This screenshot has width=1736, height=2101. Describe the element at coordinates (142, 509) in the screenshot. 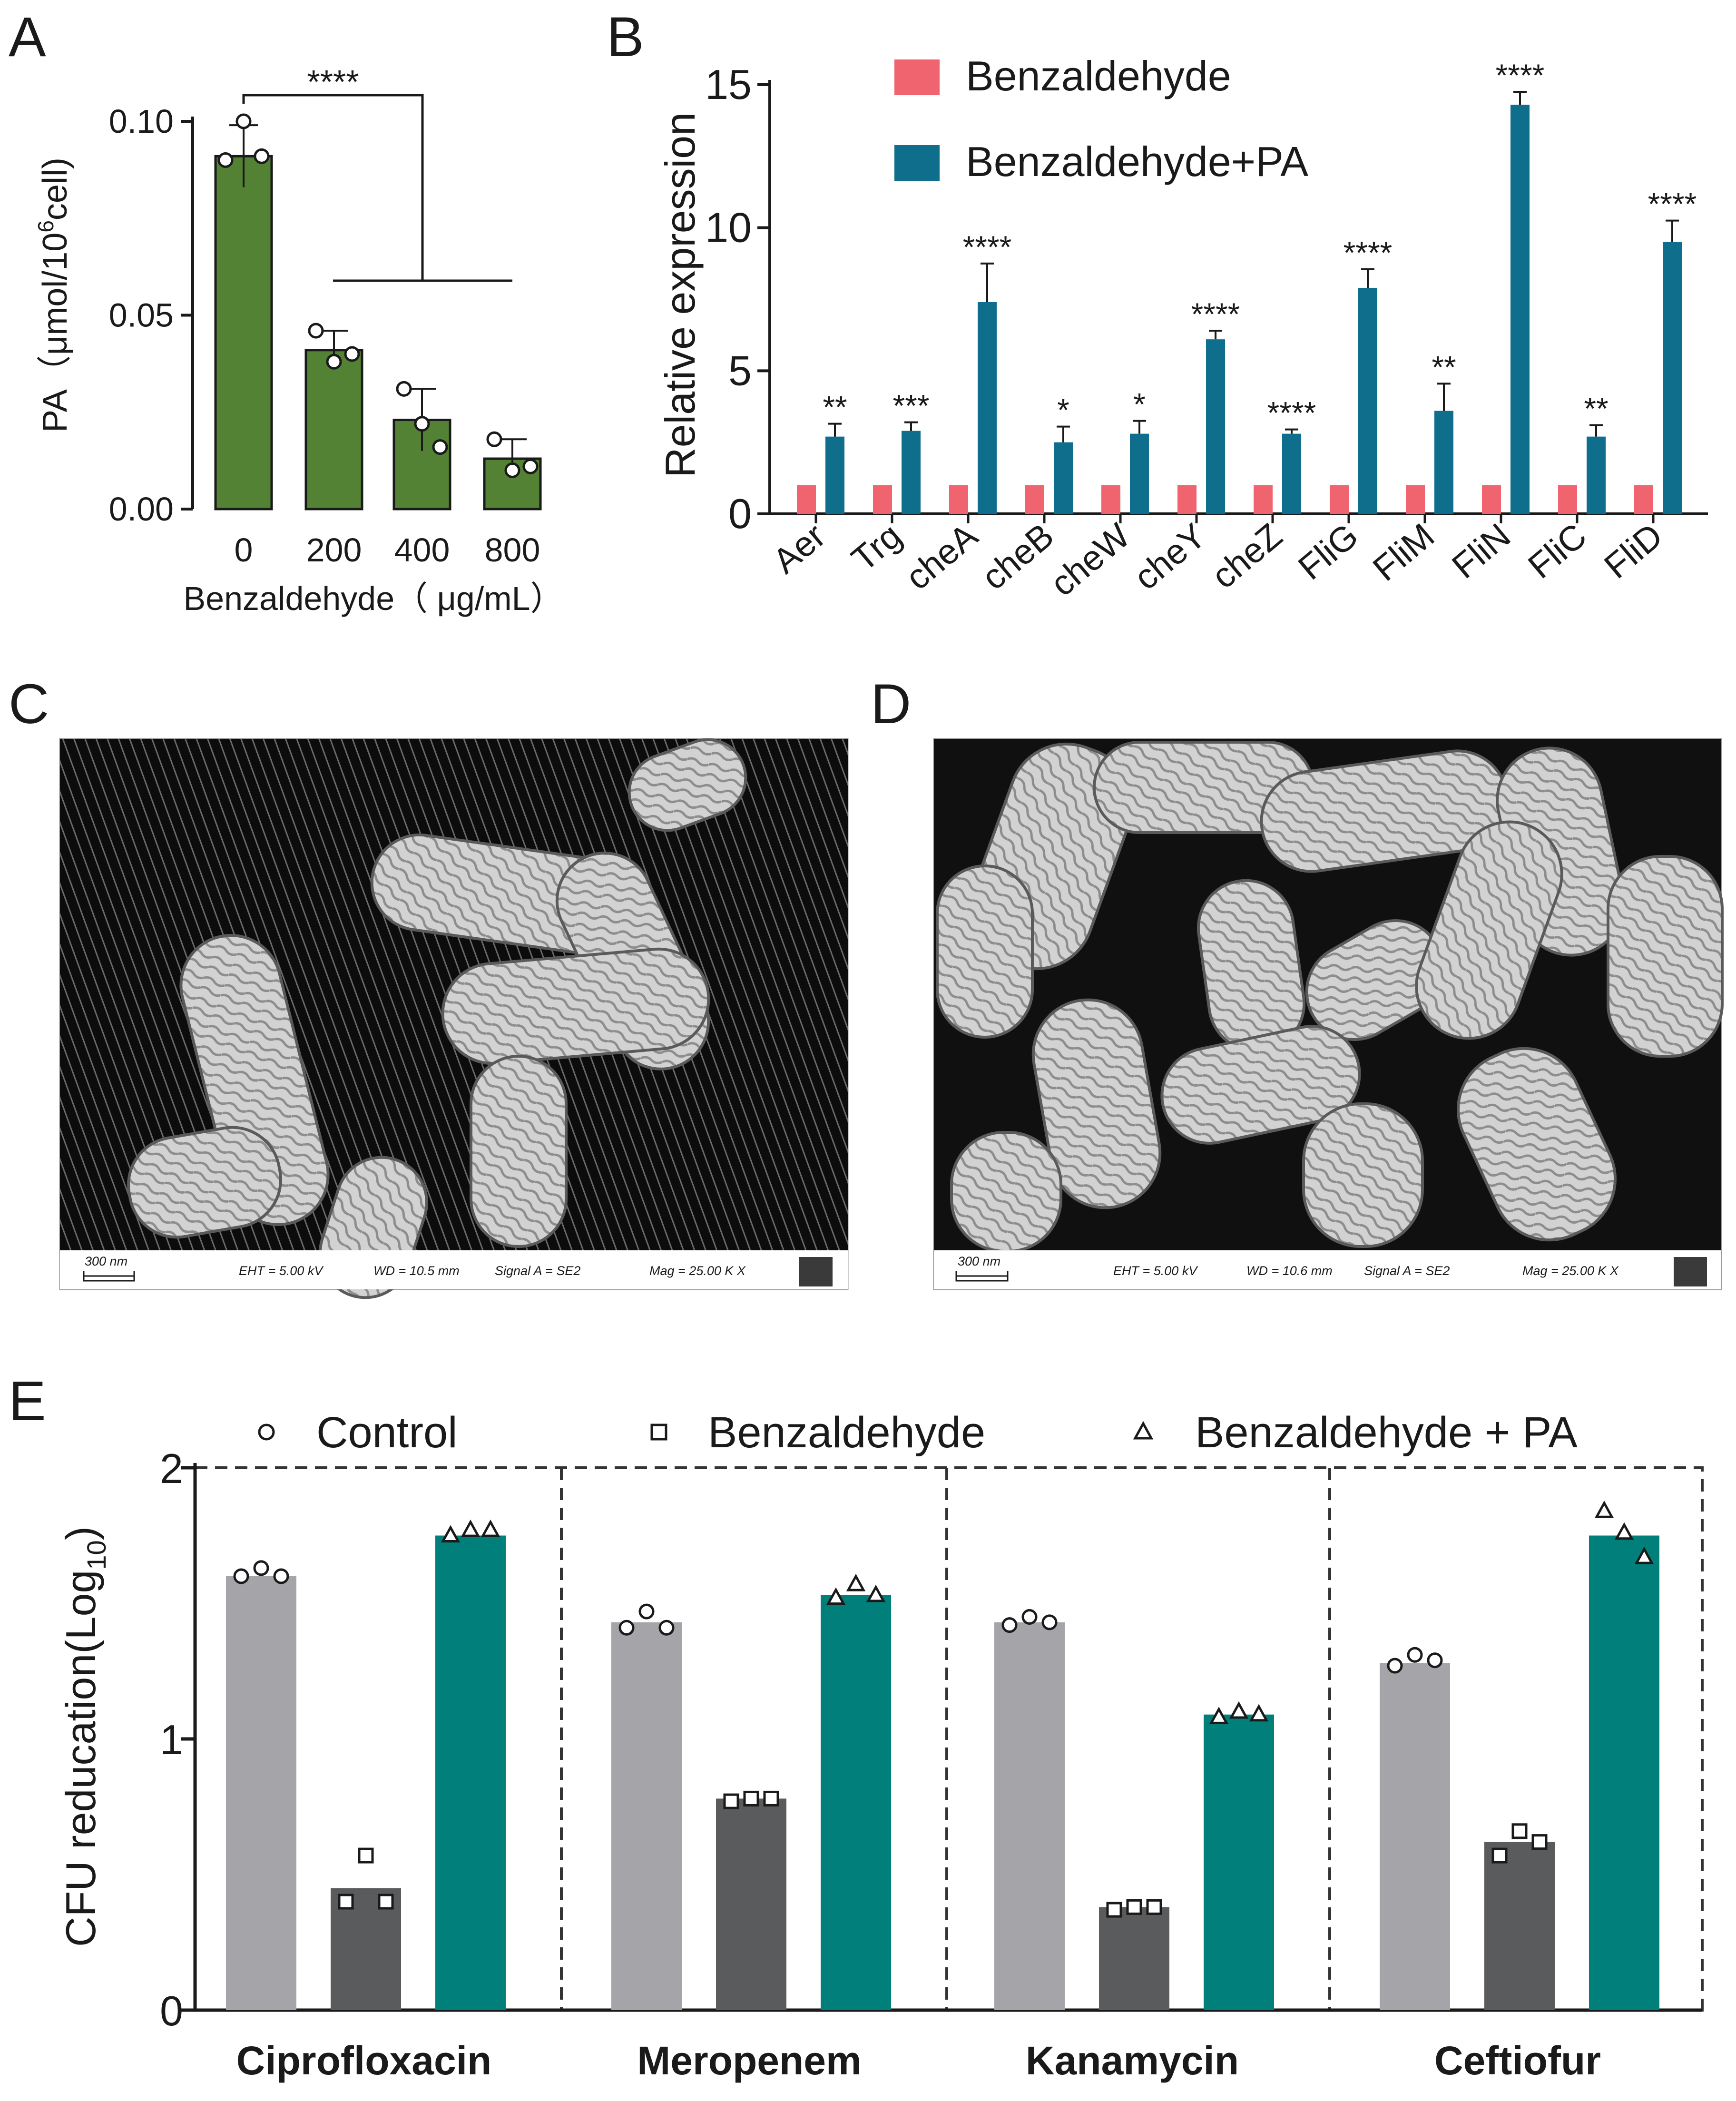

I see `chart-a-ytick-label: 0.00` at that location.